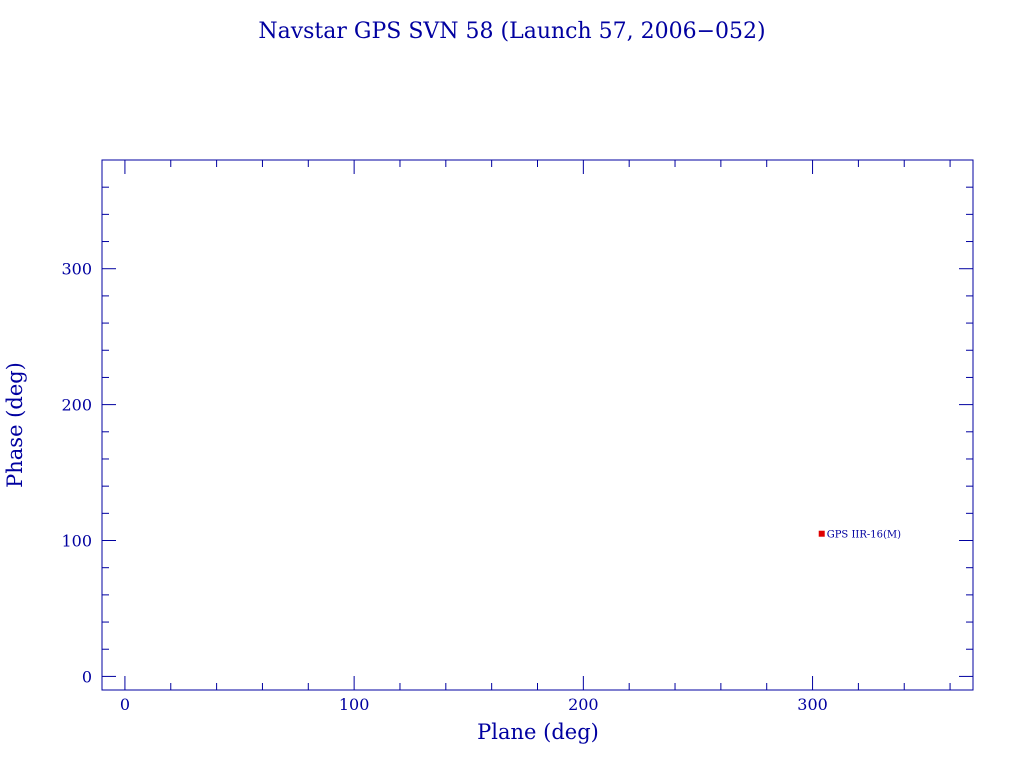  Describe the element at coordinates (125, 704) in the screenshot. I see `x-tick-label: 0` at that location.